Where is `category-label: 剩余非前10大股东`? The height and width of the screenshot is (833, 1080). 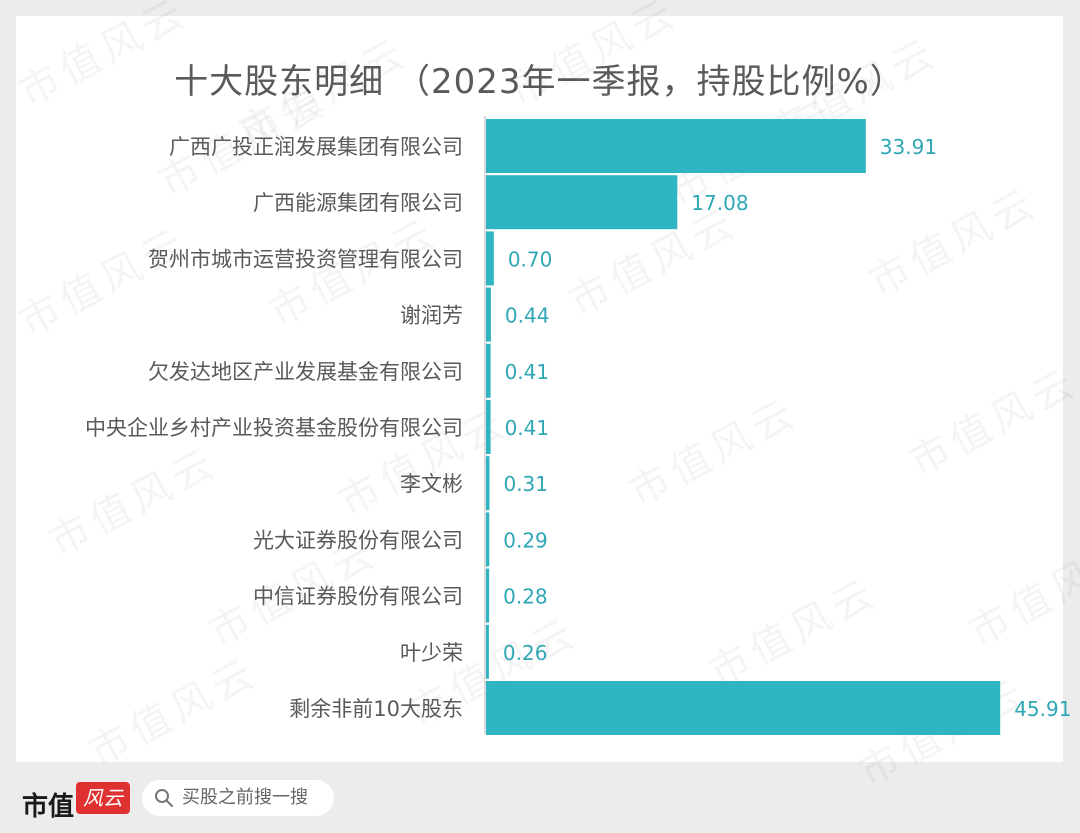
category-label: 剩余非前10大股东 is located at coordinates (376, 709).